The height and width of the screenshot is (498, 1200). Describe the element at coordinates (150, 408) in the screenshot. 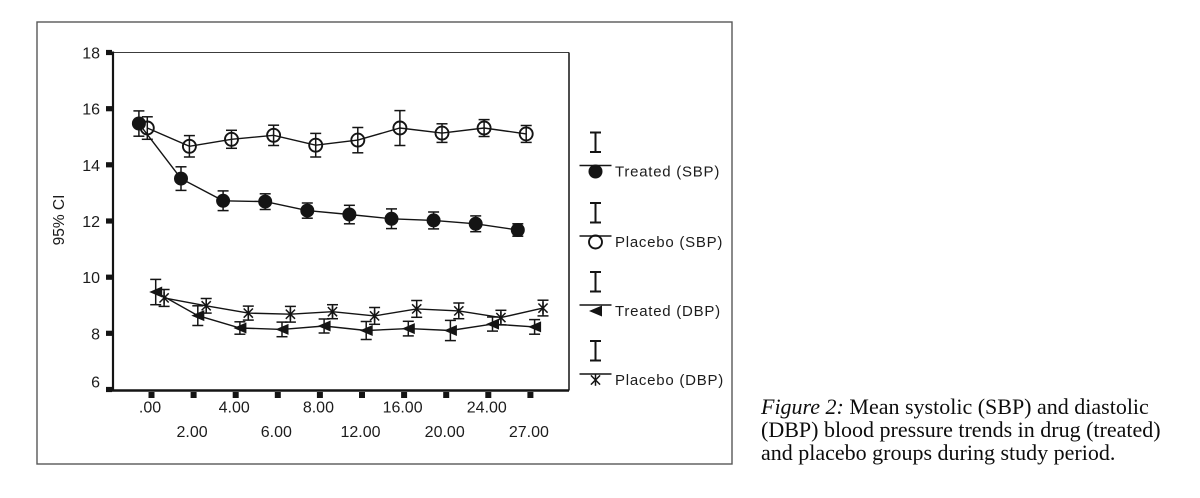

I see `svg-text: .00` at that location.